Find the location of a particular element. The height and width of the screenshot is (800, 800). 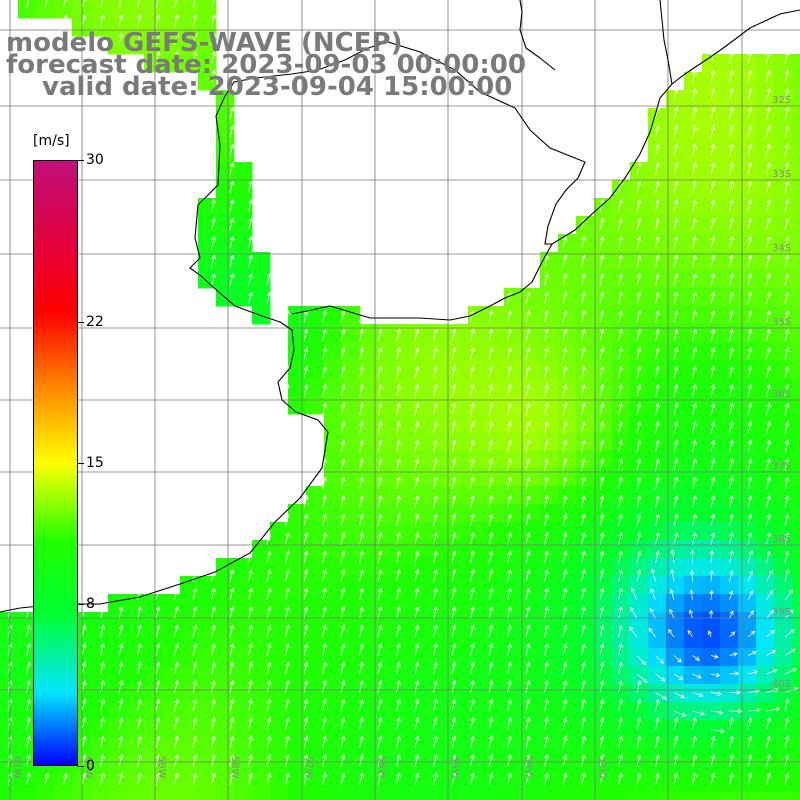

lon-label: 55W is located at coordinates (454, 767).